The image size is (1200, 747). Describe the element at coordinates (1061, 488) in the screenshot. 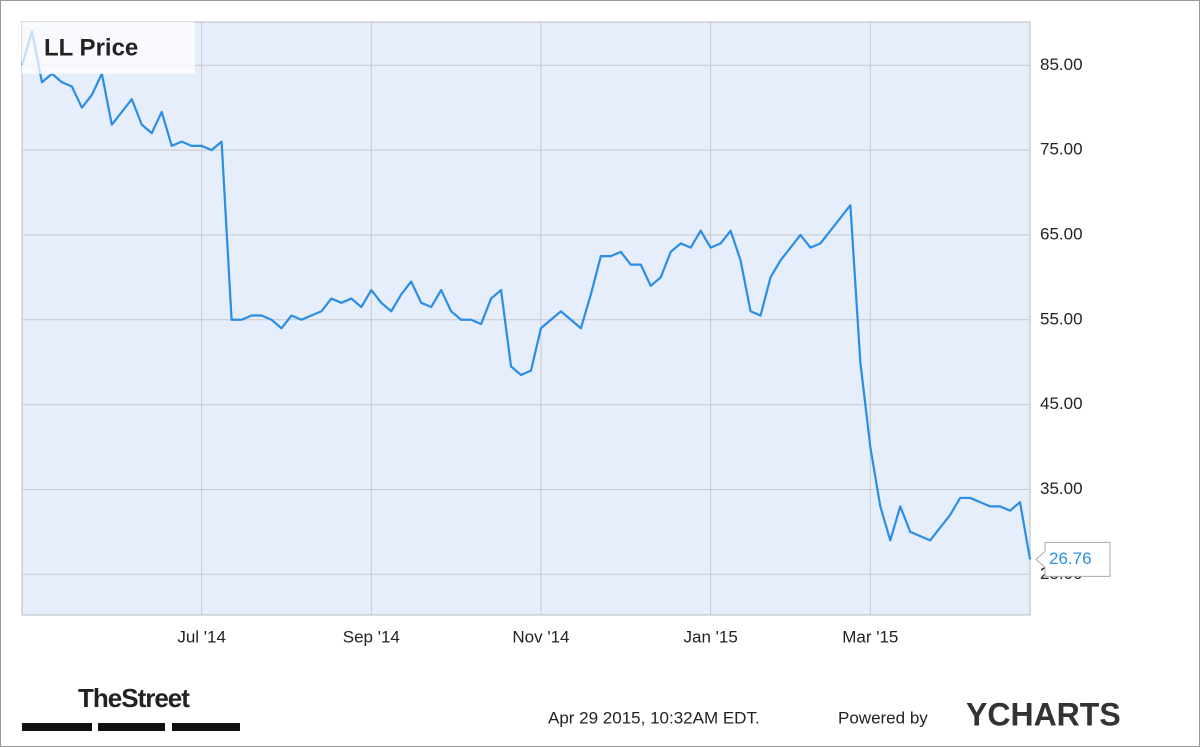

I see `y-tick-label: 35.00` at that location.